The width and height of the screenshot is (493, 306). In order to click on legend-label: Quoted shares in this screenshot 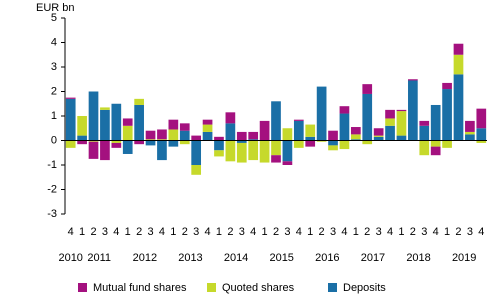, I will do `click(258, 288)`.